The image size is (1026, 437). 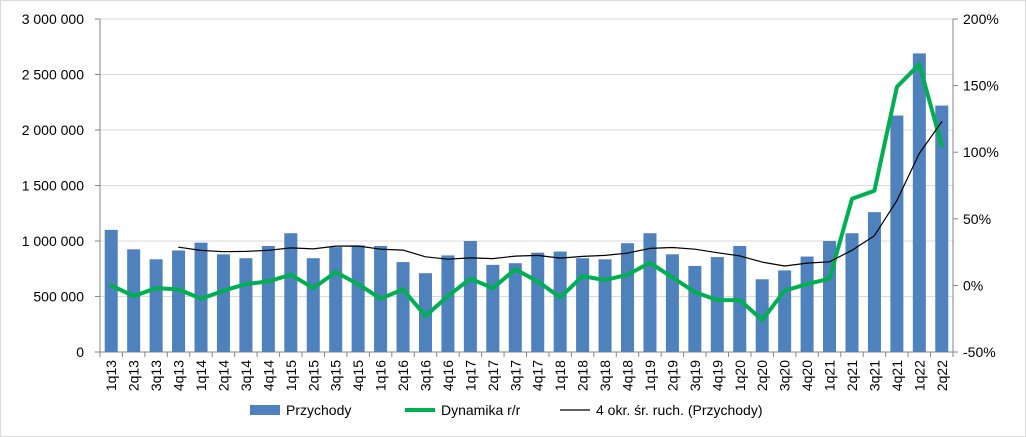 What do you see at coordinates (493, 375) in the screenshot?
I see `x-tick-label: 2q17` at bounding box center [493, 375].